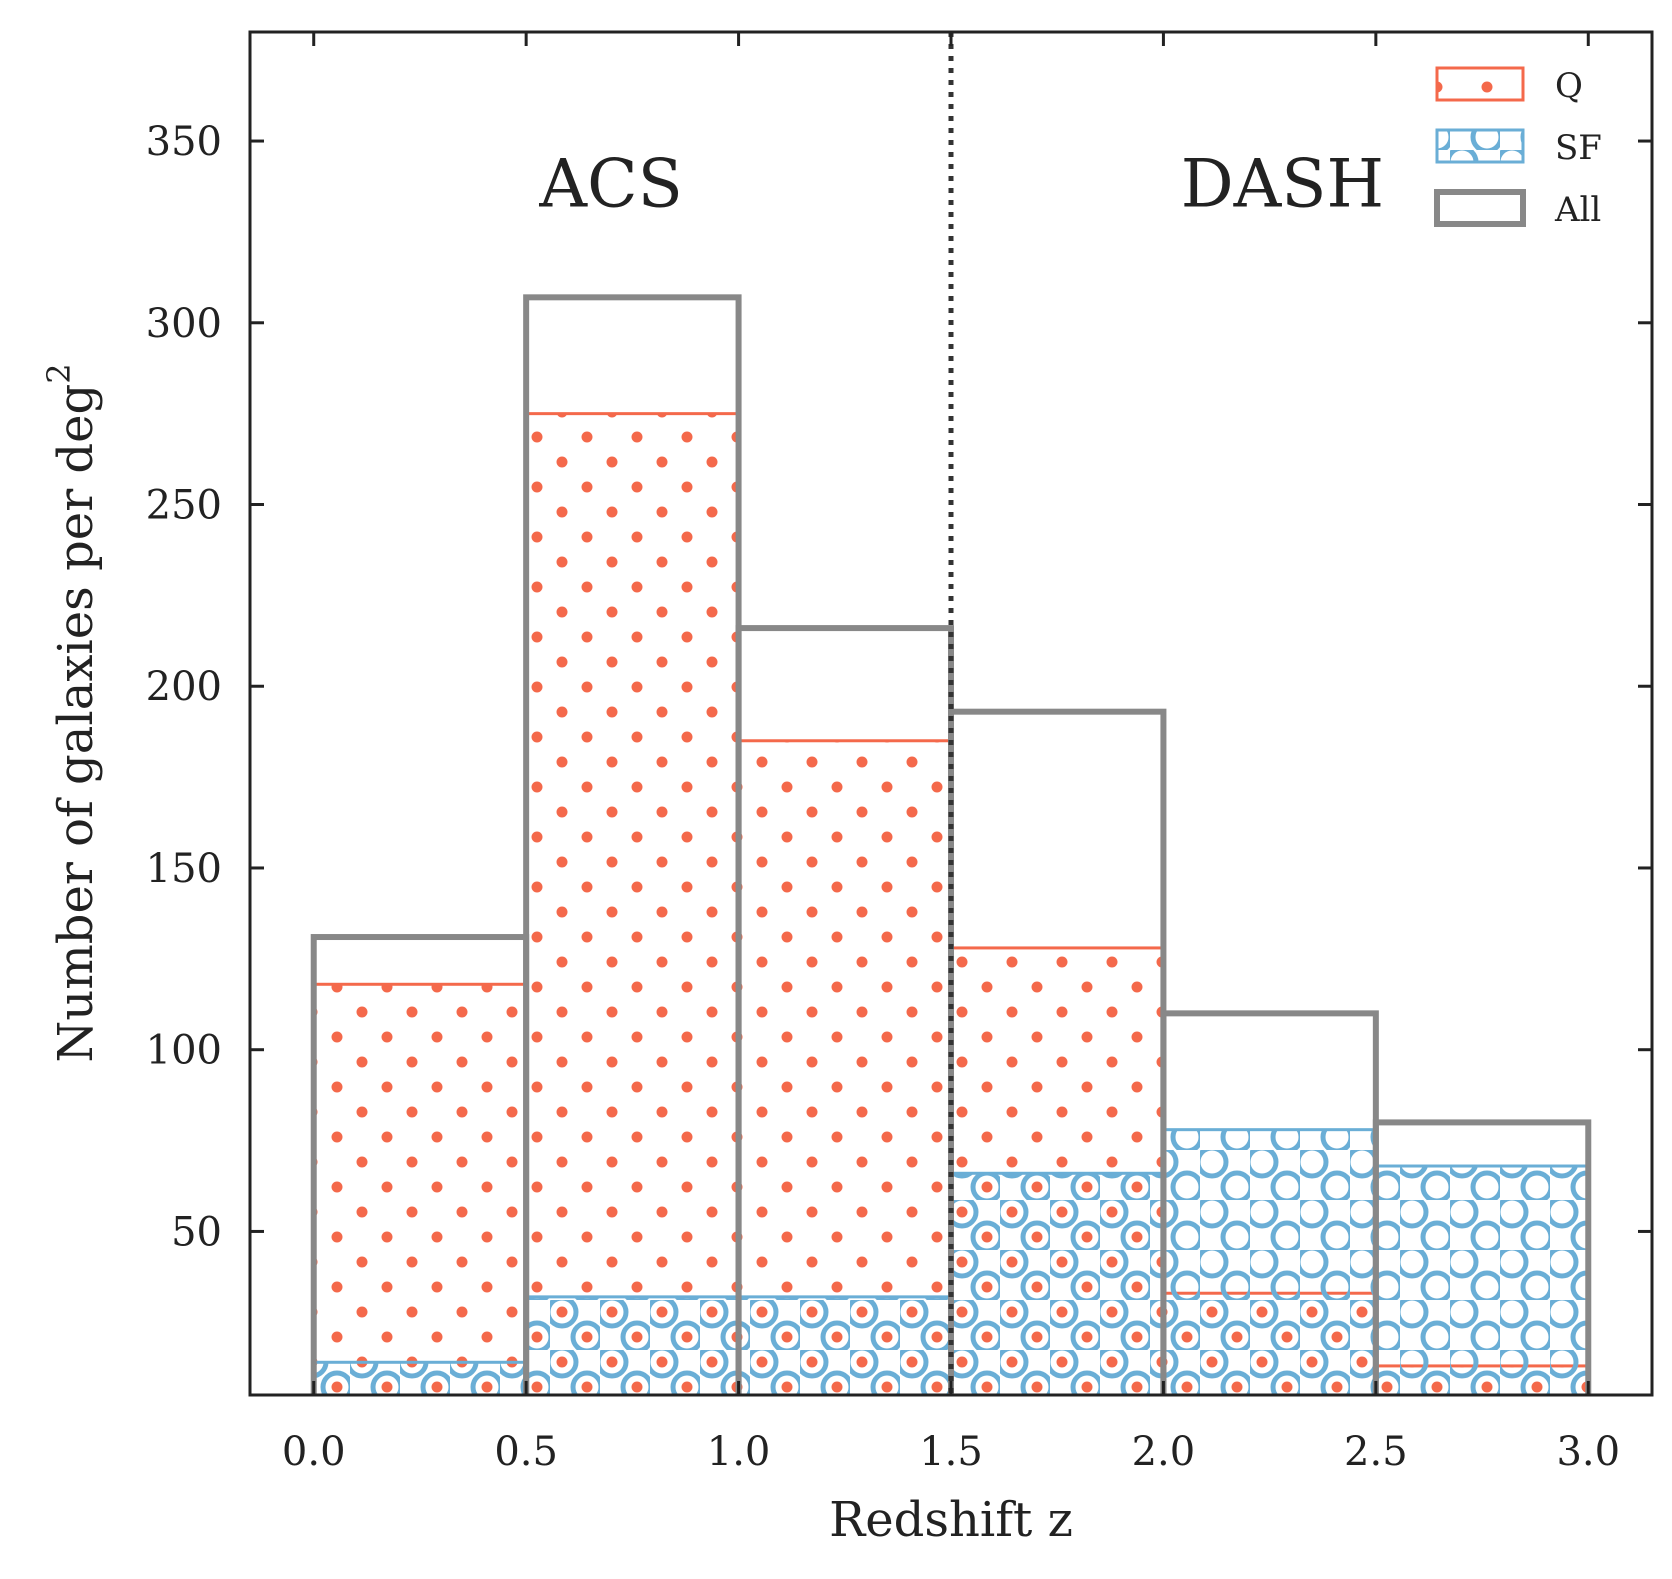 This screenshot has width=1672, height=1579. What do you see at coordinates (196, 1232) in the screenshot?
I see `y-tick-label: 50` at bounding box center [196, 1232].